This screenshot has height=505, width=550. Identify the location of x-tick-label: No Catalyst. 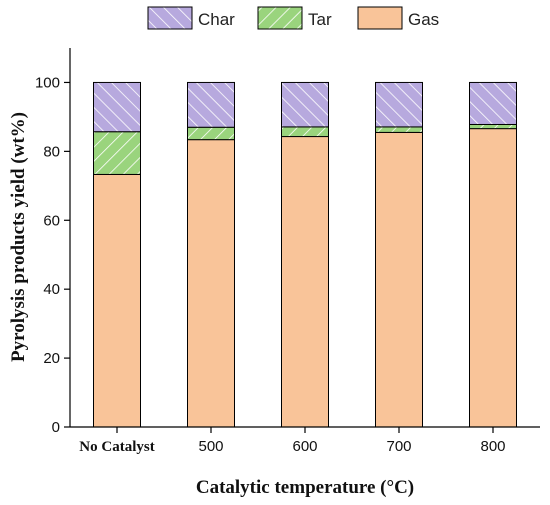
(116, 447).